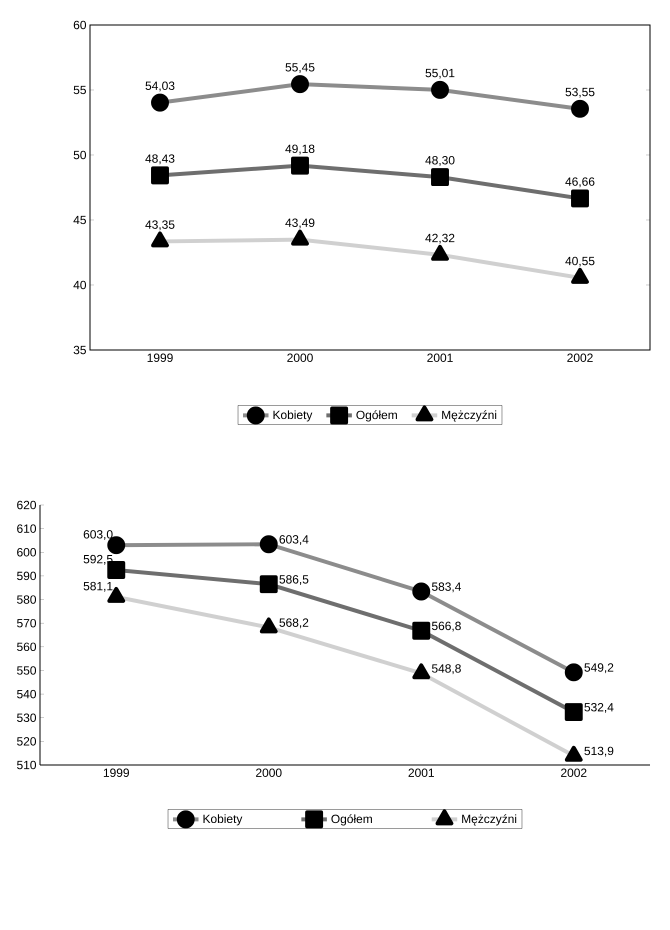  Describe the element at coordinates (26, 694) in the screenshot. I see `y-tick-label: 540` at that location.